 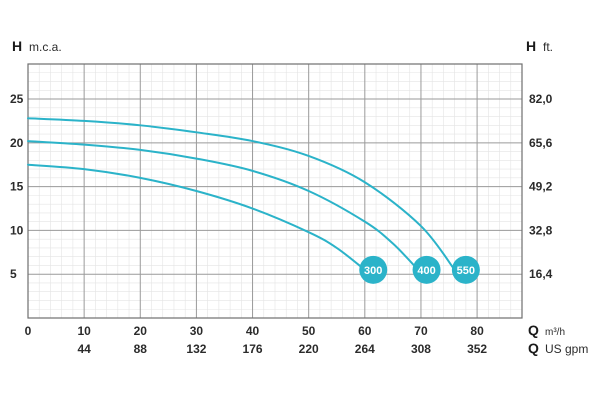 What do you see at coordinates (309, 349) in the screenshot?
I see `x-secondary-tick-label: 220` at bounding box center [309, 349].